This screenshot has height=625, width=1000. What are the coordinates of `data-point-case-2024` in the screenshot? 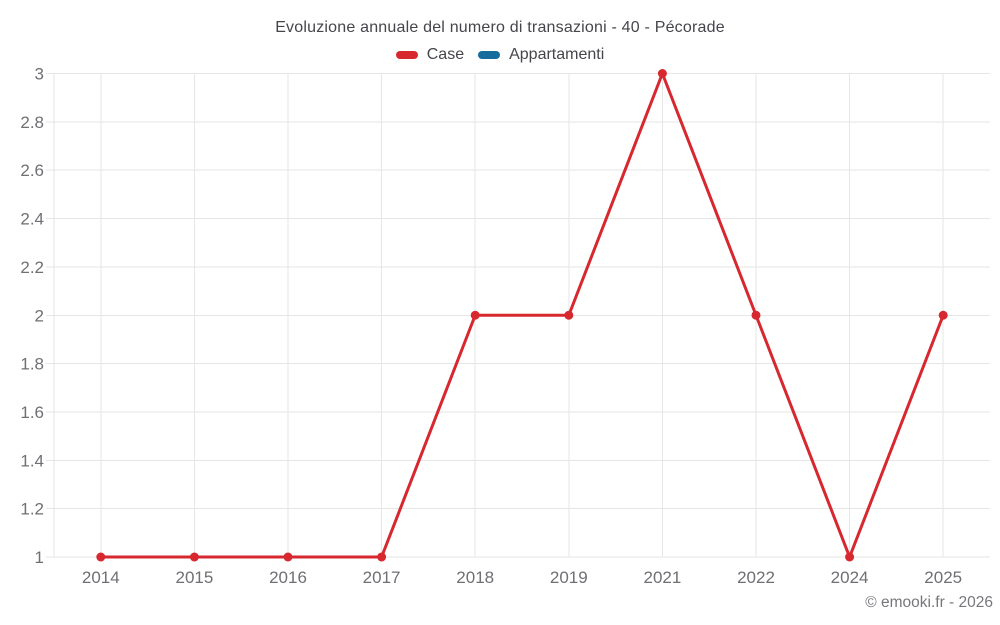 It's located at (850, 557).